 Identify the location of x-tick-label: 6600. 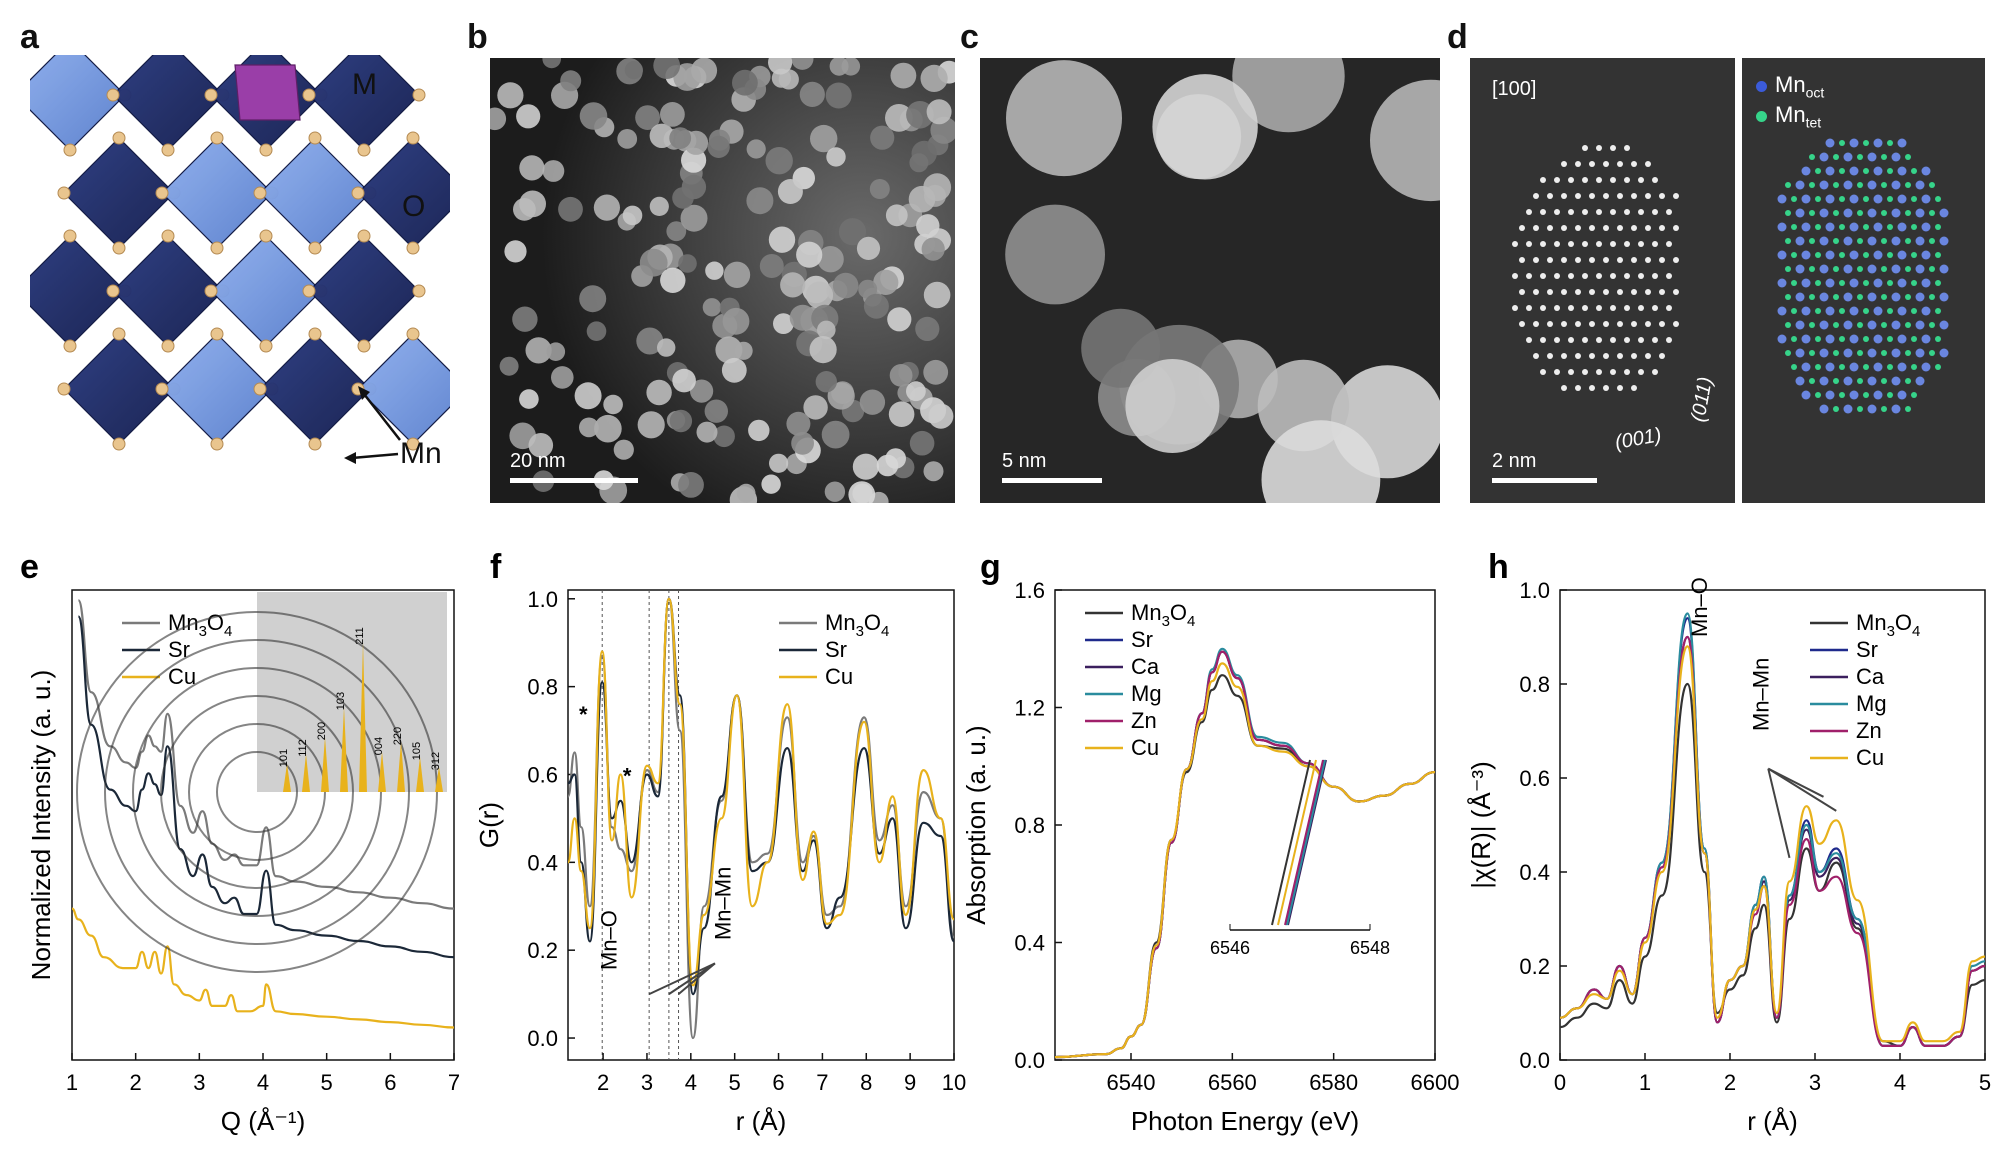
(1435, 1082).